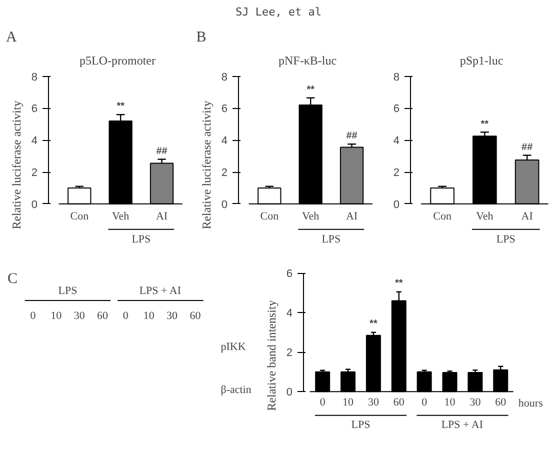  Describe the element at coordinates (482, 61) in the screenshot. I see `chart-title: pSp1-luc` at that location.